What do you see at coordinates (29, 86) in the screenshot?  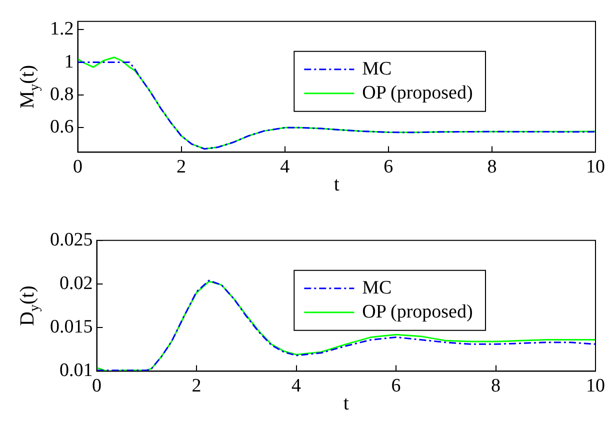 I see `y-axis-title: My(t)` at bounding box center [29, 86].